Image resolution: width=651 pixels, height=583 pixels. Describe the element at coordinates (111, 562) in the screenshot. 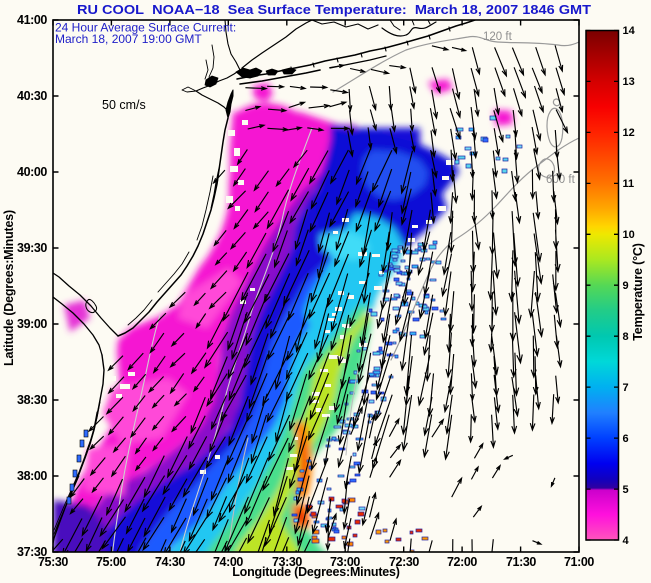

I see `svg-text: 75:00` at that location.